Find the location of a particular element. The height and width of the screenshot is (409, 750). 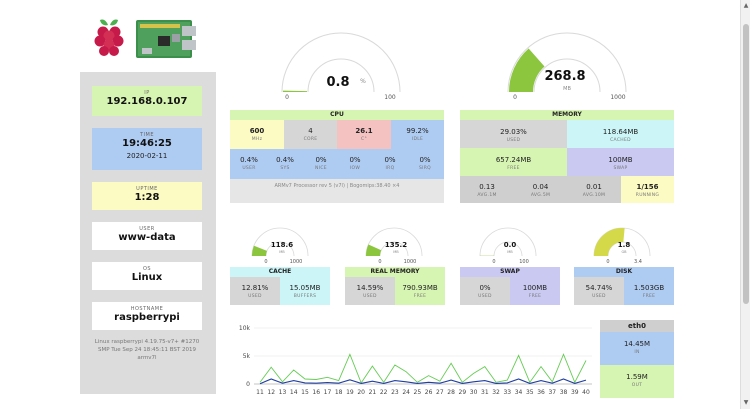

x-tick-label: 24 is located at coordinates (406, 392).